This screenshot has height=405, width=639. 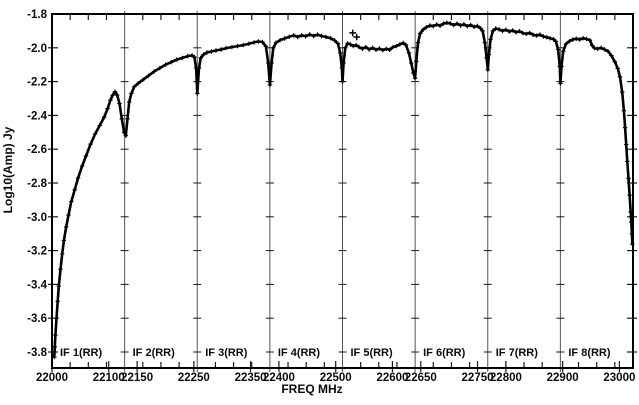 I want to click on outlier-plus-markers, so click(x=354, y=35).